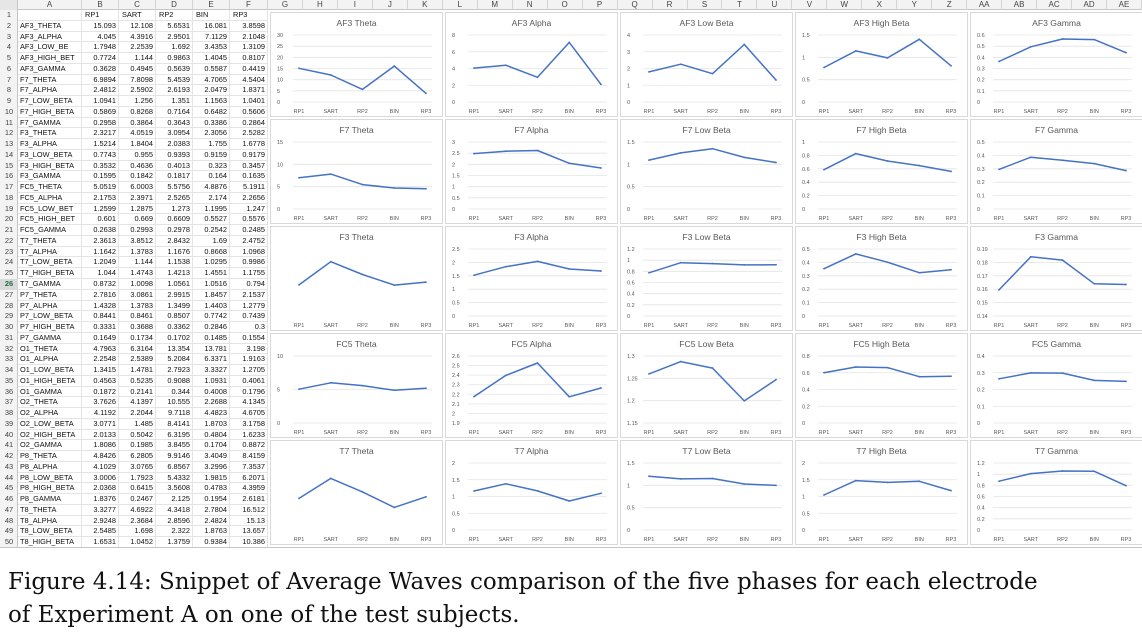 Image resolution: width=1142 pixels, height=643 pixels. What do you see at coordinates (174, 155) in the screenshot?
I see `value-cell: 0.9393` at bounding box center [174, 155].